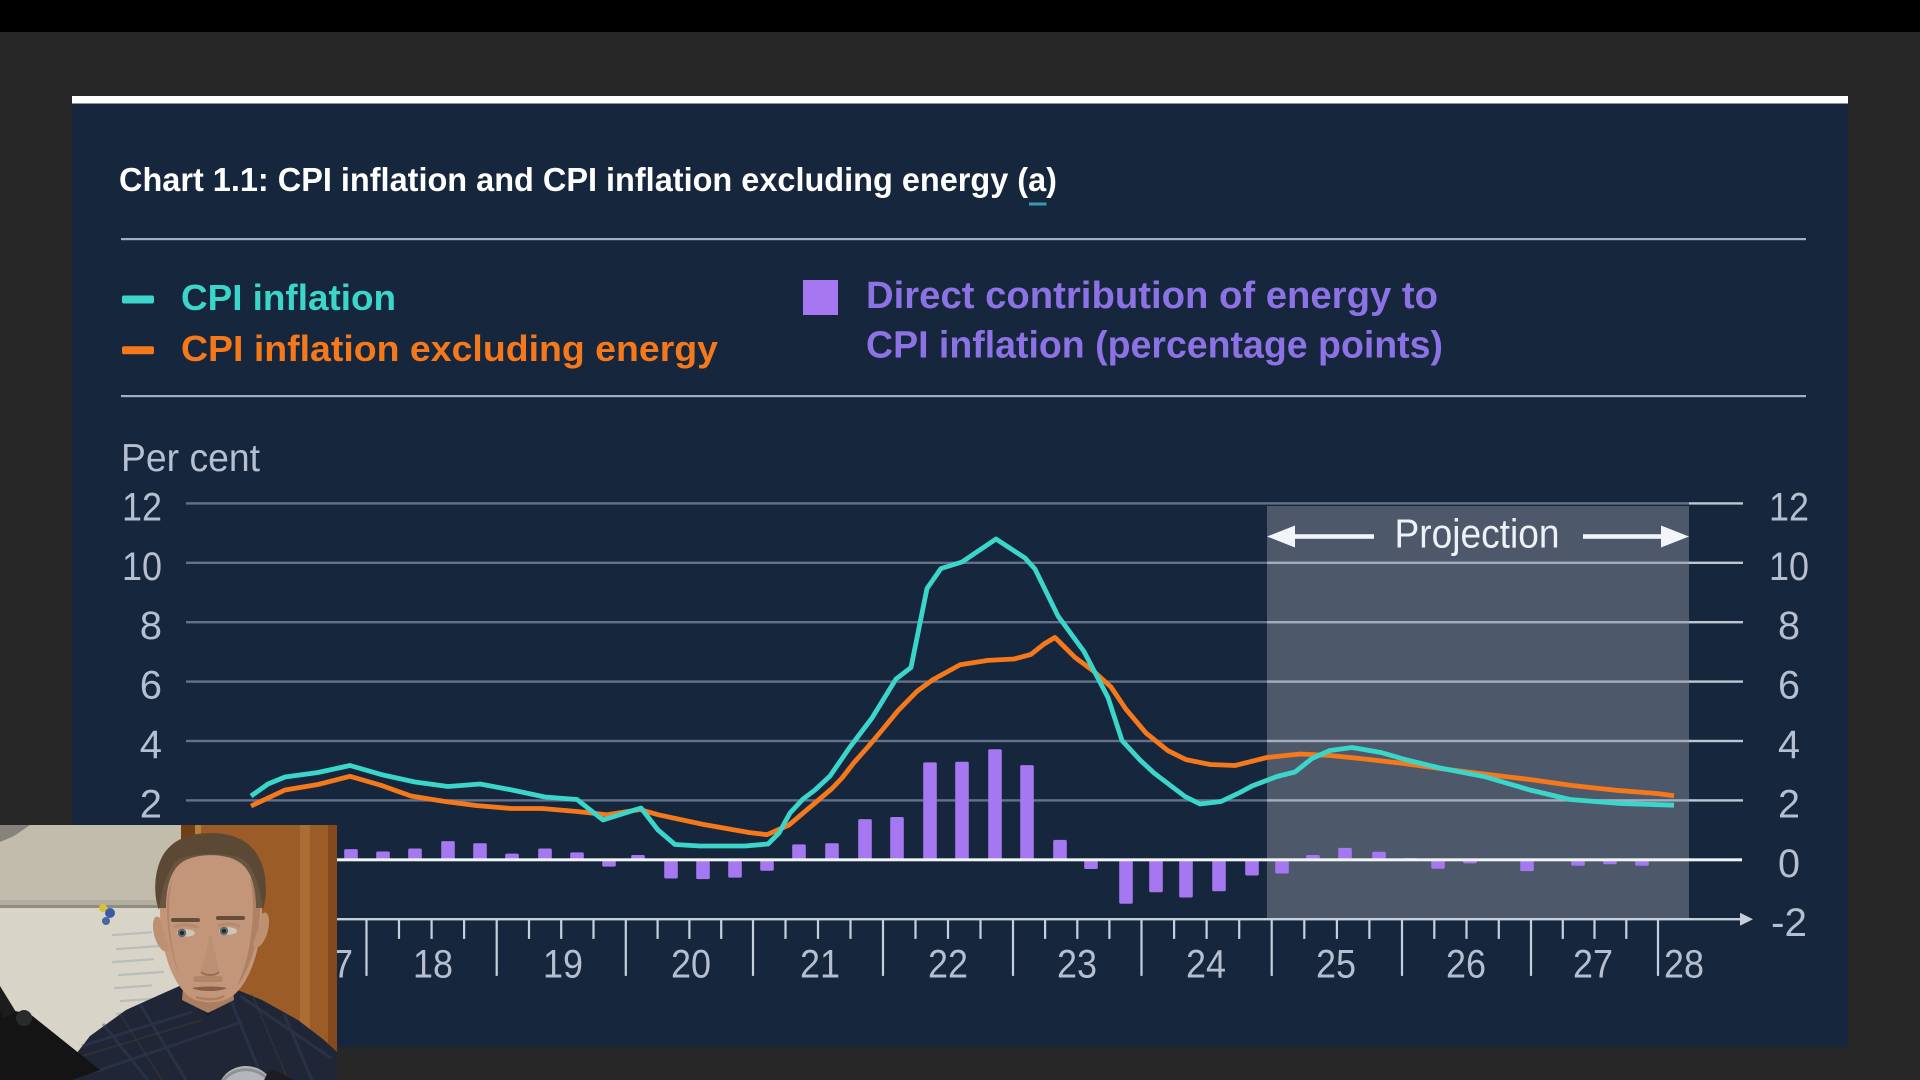 The width and height of the screenshot is (1920, 1080). Describe the element at coordinates (563, 965) in the screenshot. I see `svg-text: 19` at that location.